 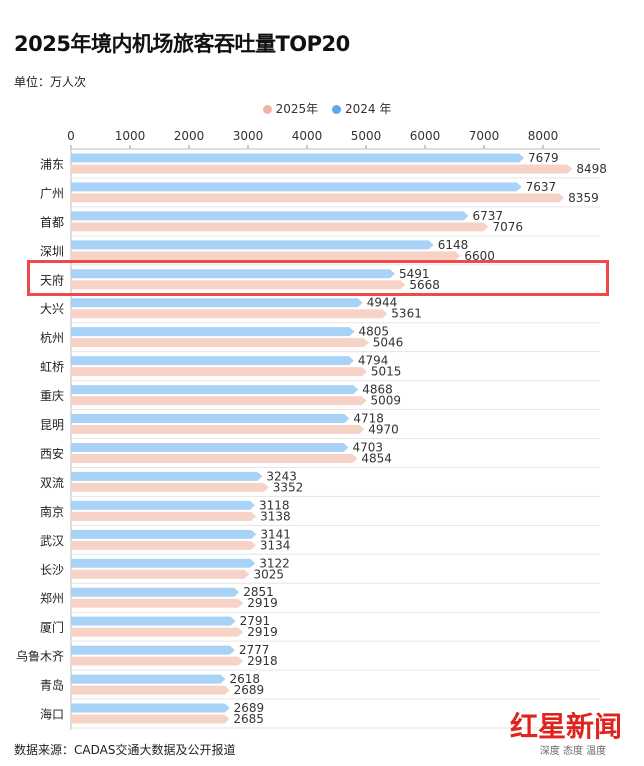 What do you see at coordinates (189, 136) in the screenshot?
I see `x-tick-label: 2000` at bounding box center [189, 136].